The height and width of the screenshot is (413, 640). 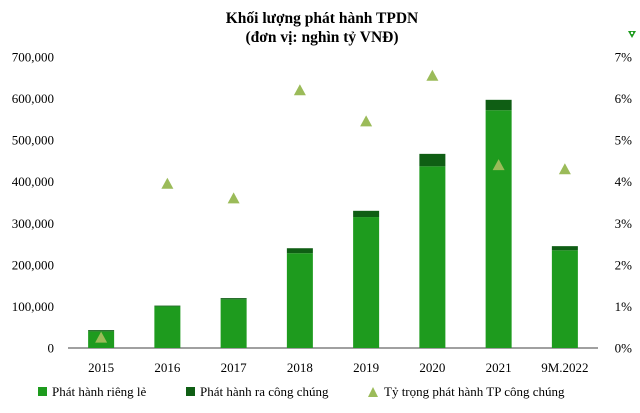 What do you see at coordinates (322, 37) in the screenshot?
I see `chart-subtitle: (đơn vị: nghìn tỷ VNĐ)` at bounding box center [322, 37].